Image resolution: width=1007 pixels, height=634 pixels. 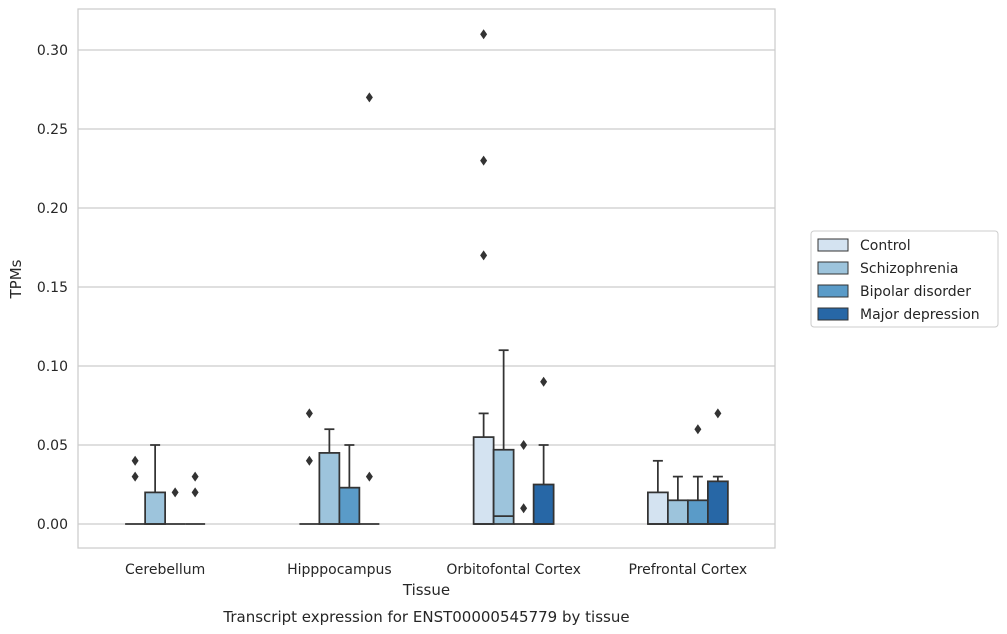 I want to click on y-tick-label: 0.10, so click(x=52, y=367).